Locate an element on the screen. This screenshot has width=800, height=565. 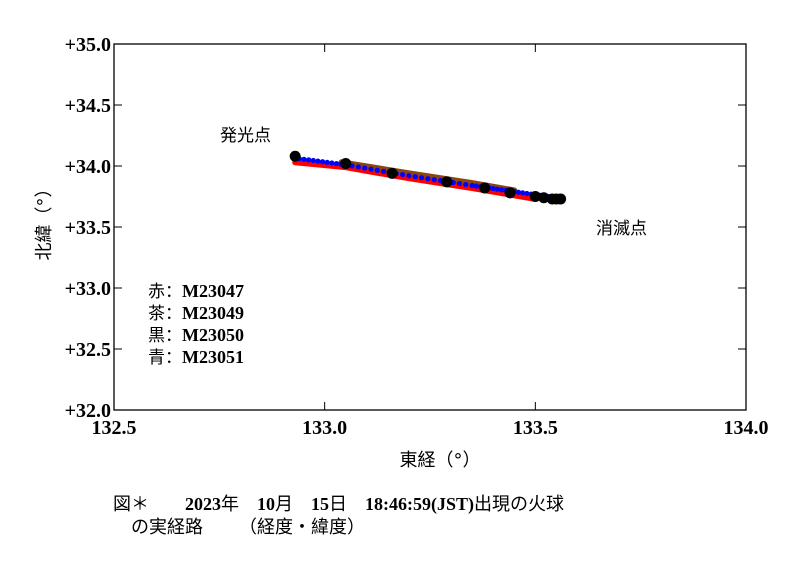
legend-series-id: M23047 is located at coordinates (213, 291).